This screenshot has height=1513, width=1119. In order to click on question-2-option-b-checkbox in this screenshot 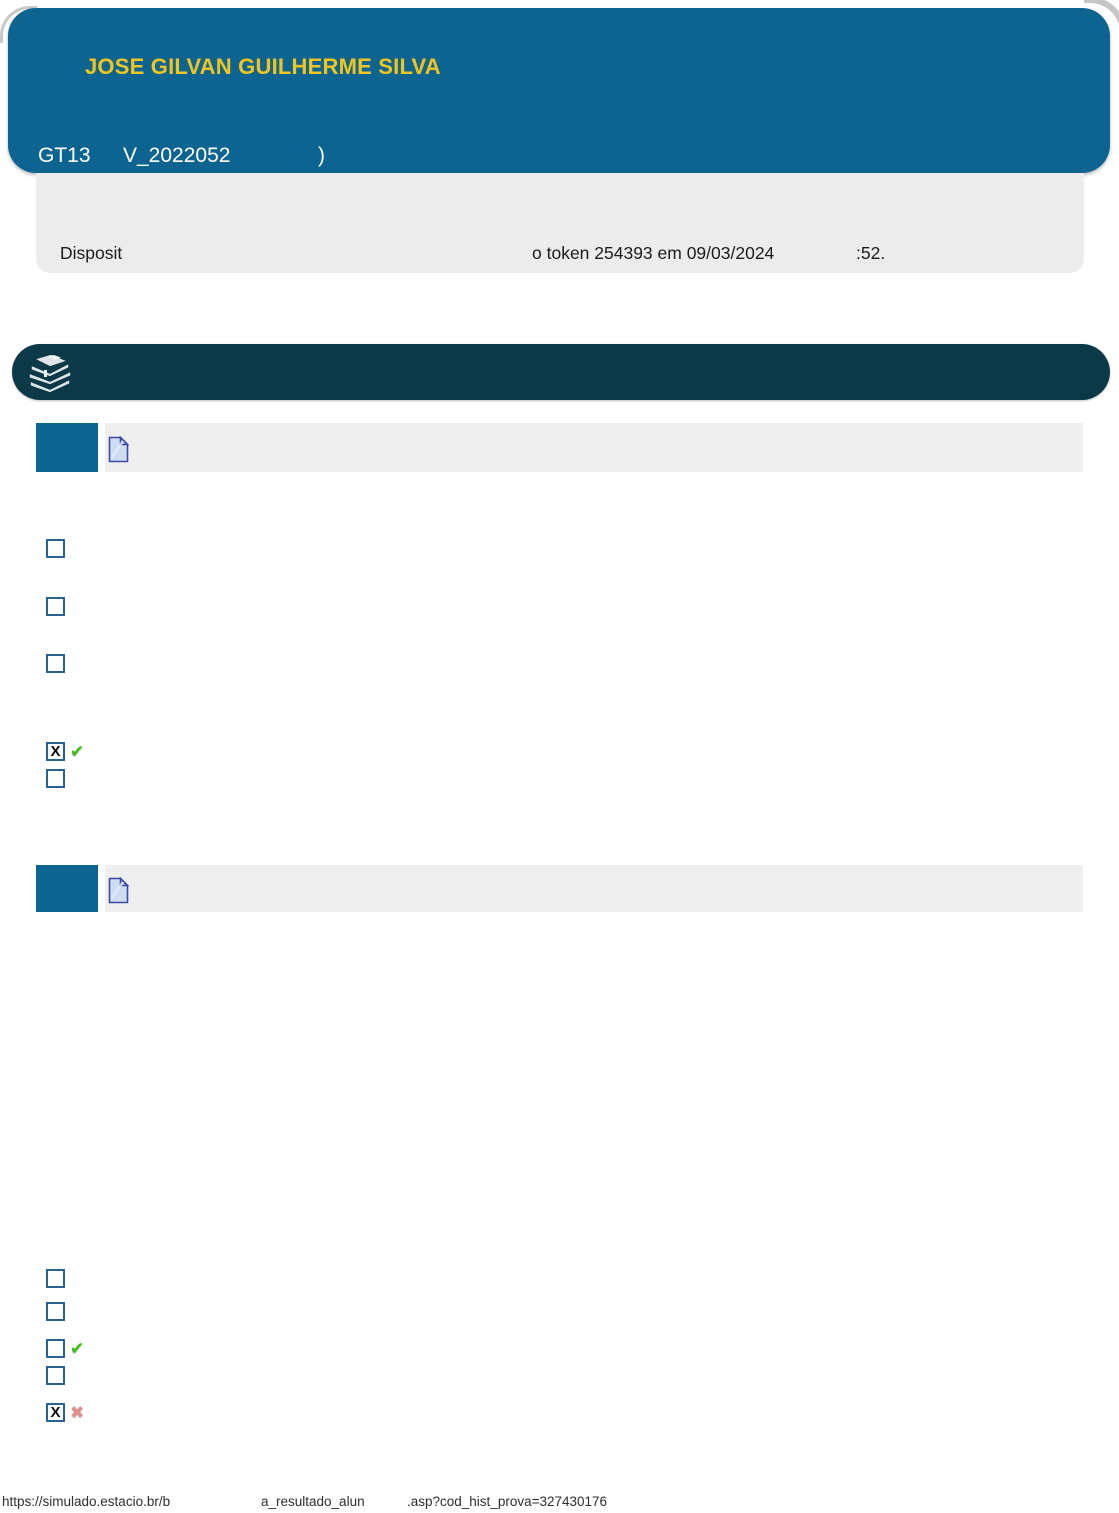, I will do `click(55, 1311)`.